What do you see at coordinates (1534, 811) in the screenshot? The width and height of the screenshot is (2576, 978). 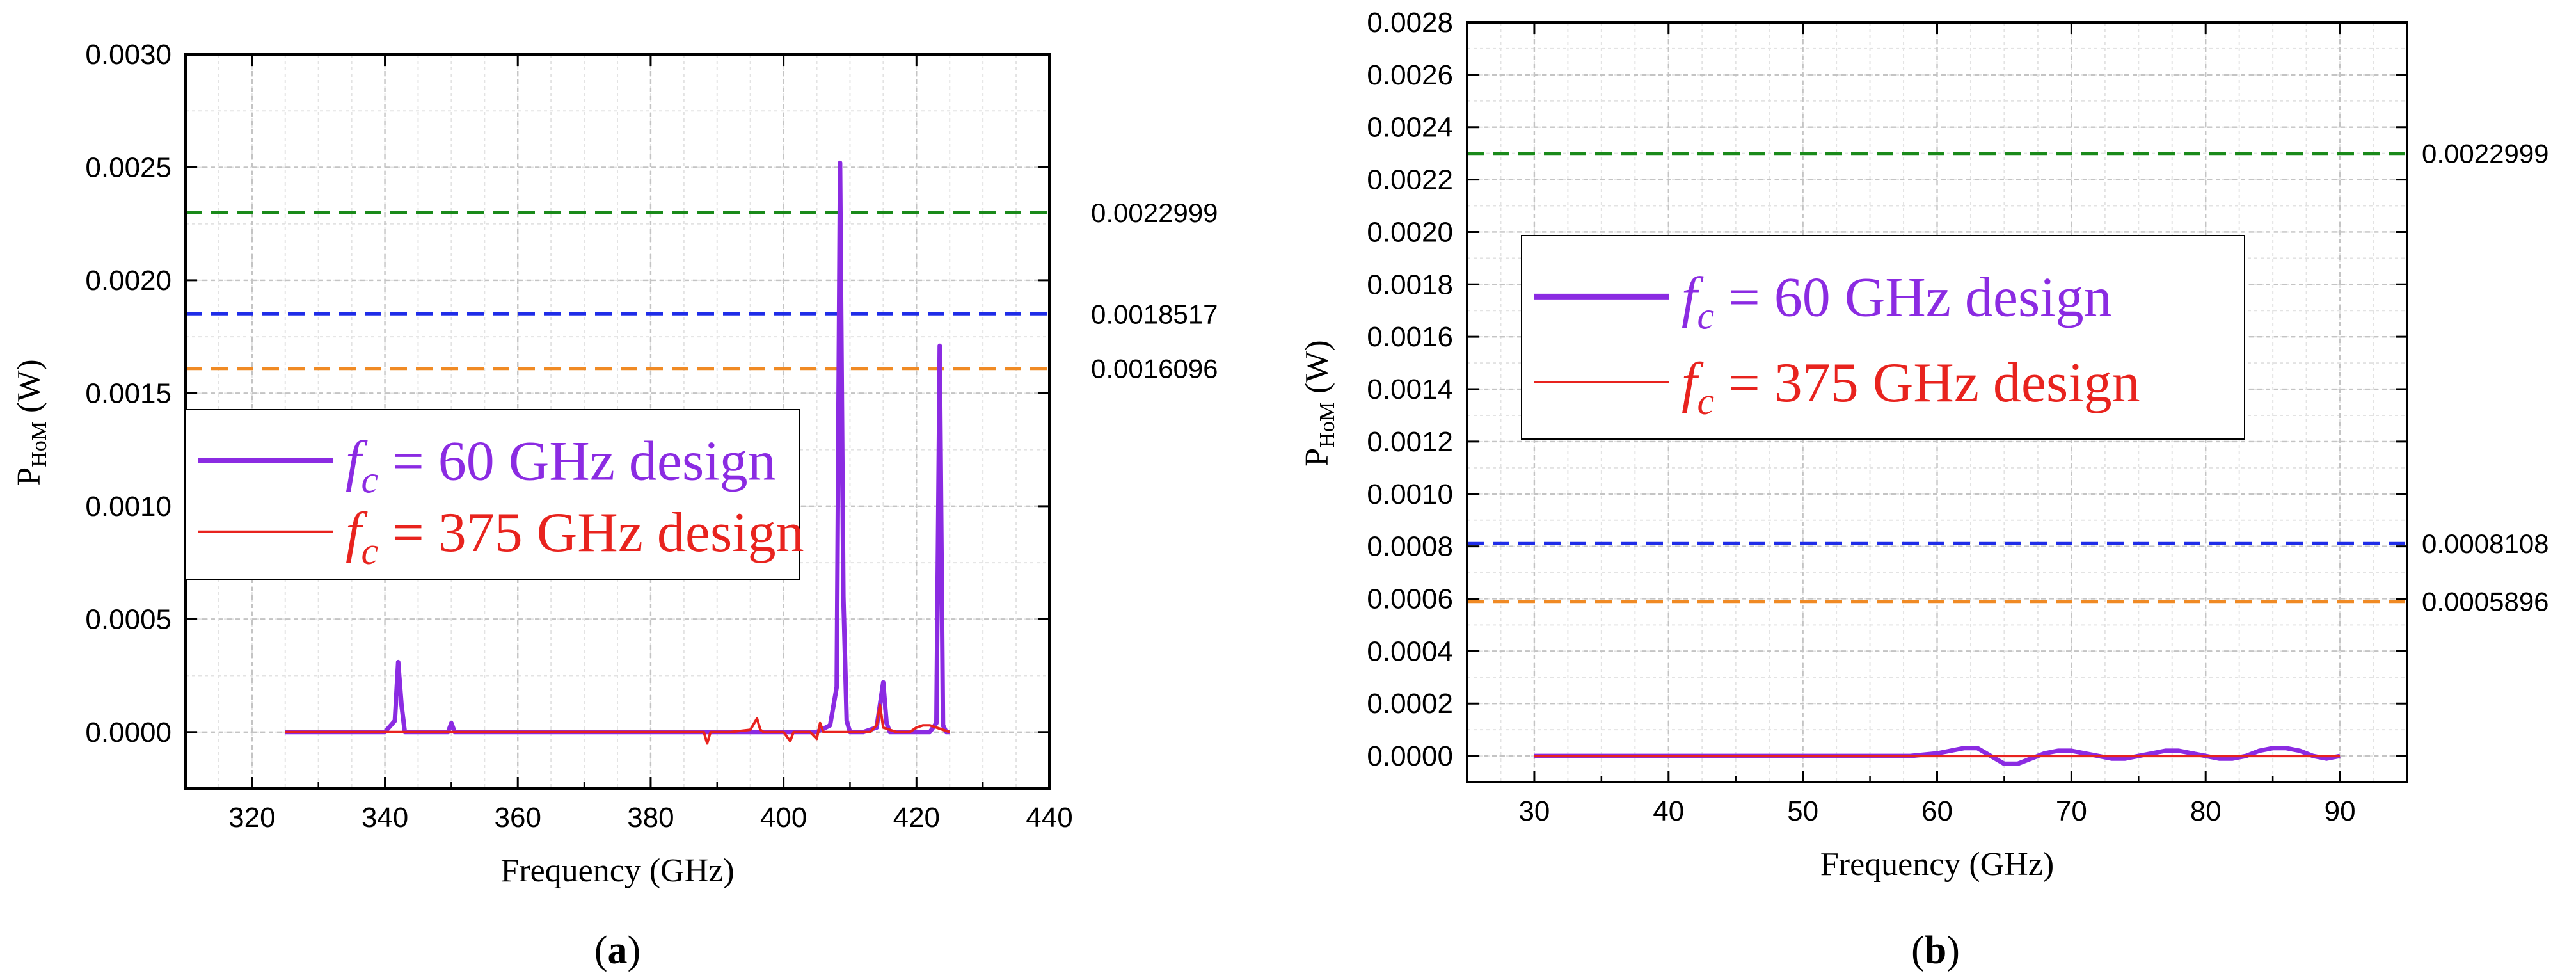 I see `x-tick-label: 30` at bounding box center [1534, 811].